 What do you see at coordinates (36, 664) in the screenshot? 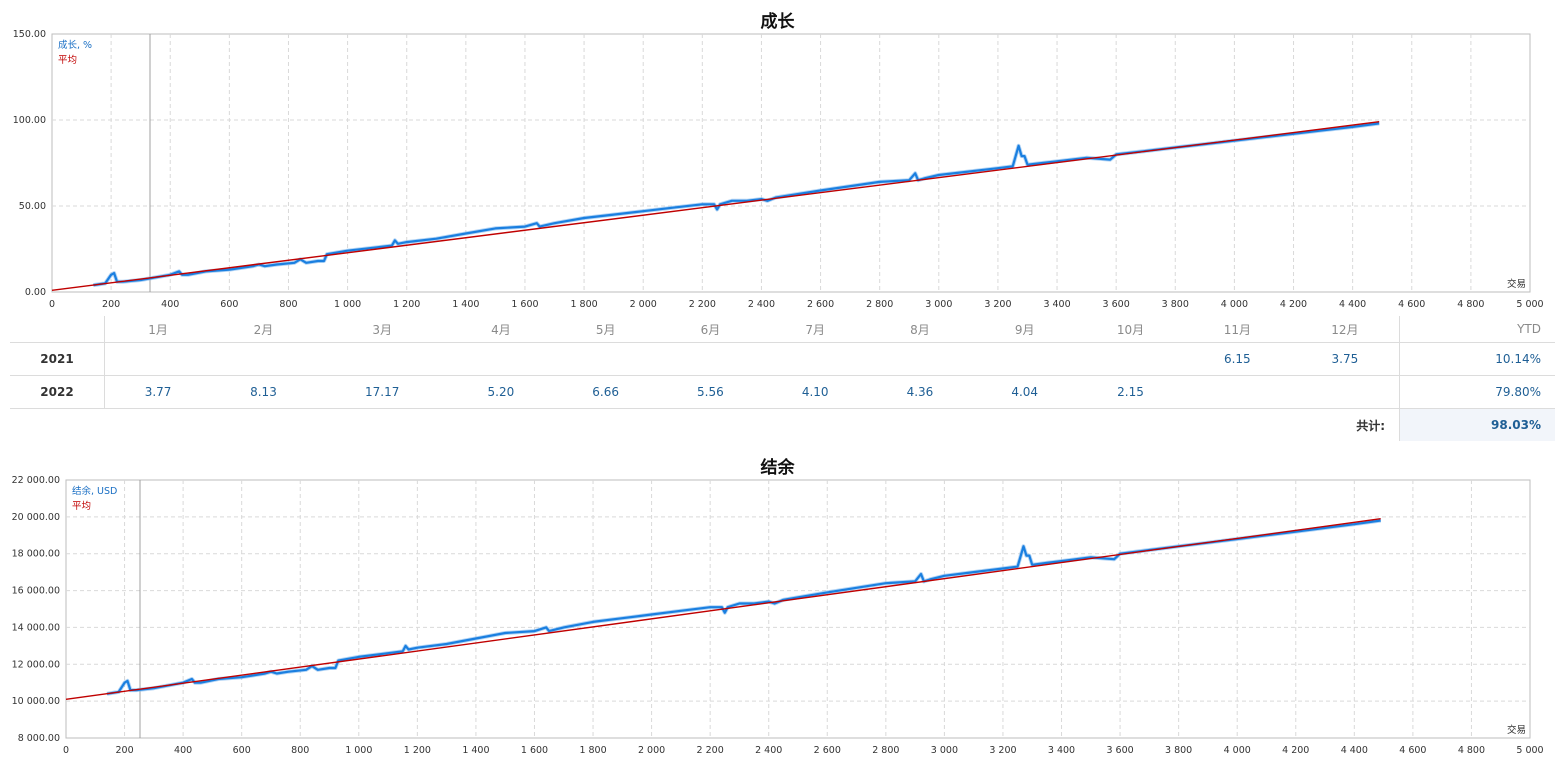
I see `y-tick-label: 12 000.00` at bounding box center [36, 664].